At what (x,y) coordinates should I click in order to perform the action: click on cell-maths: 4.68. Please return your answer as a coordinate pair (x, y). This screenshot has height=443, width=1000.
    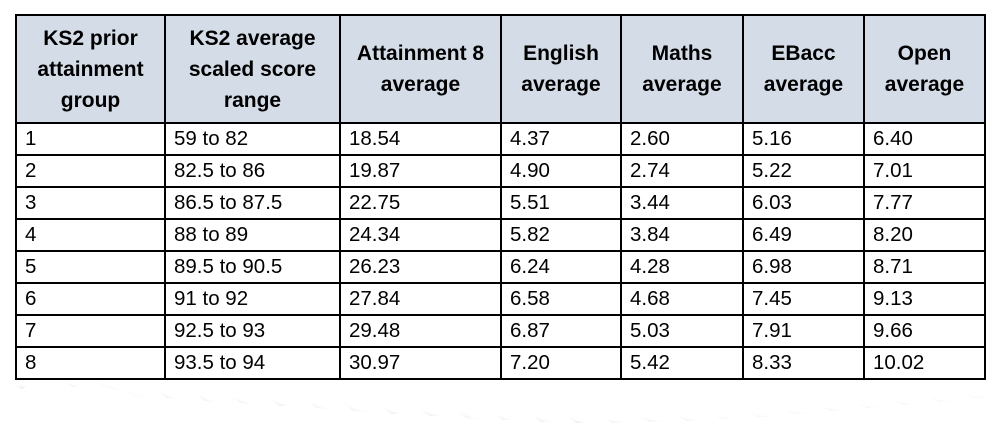
    Looking at the image, I should click on (682, 299).